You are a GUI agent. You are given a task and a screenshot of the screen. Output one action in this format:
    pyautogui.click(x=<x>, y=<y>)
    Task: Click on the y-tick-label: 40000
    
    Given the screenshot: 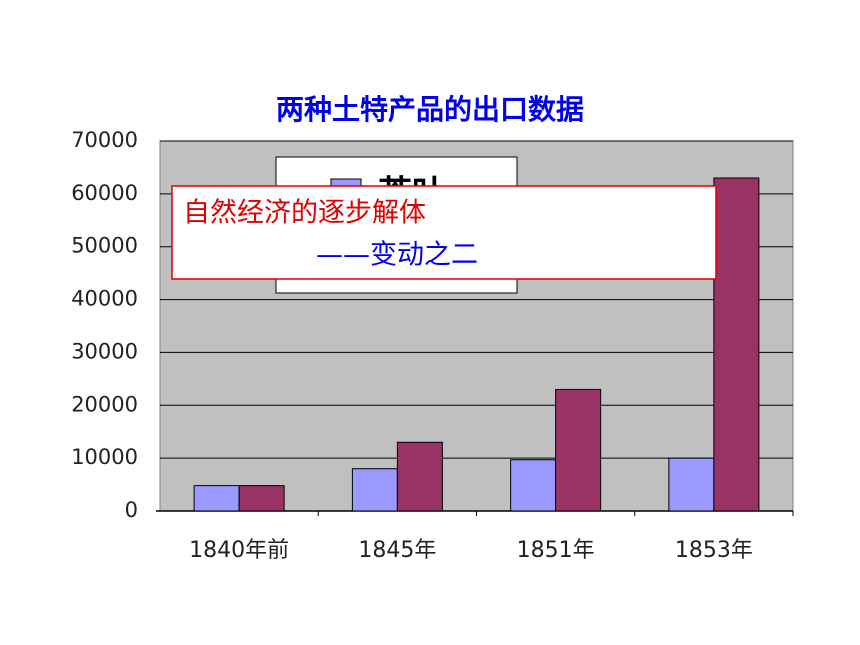 What is the action you would take?
    pyautogui.click(x=104, y=299)
    